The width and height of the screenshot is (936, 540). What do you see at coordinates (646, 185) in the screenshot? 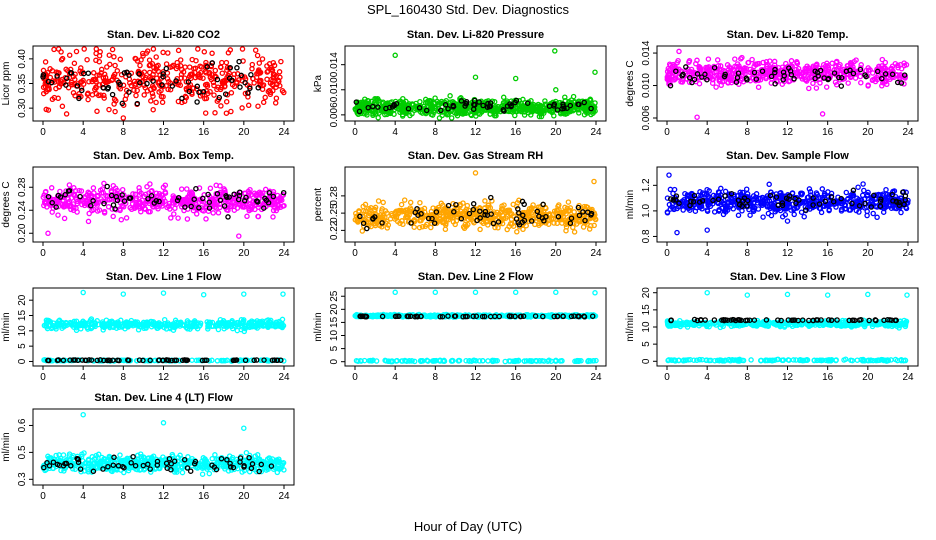
I see `y-tick-label: 1.2` at bounding box center [646, 185].